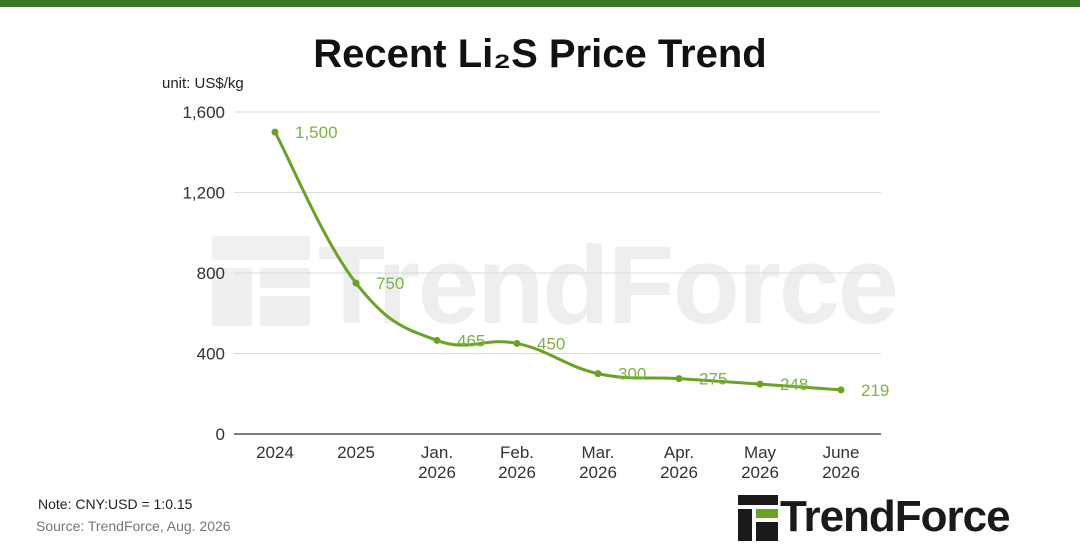 The height and width of the screenshot is (560, 1080). I want to click on note-text: Note: CNY:USD = 1:0.15, so click(115, 504).